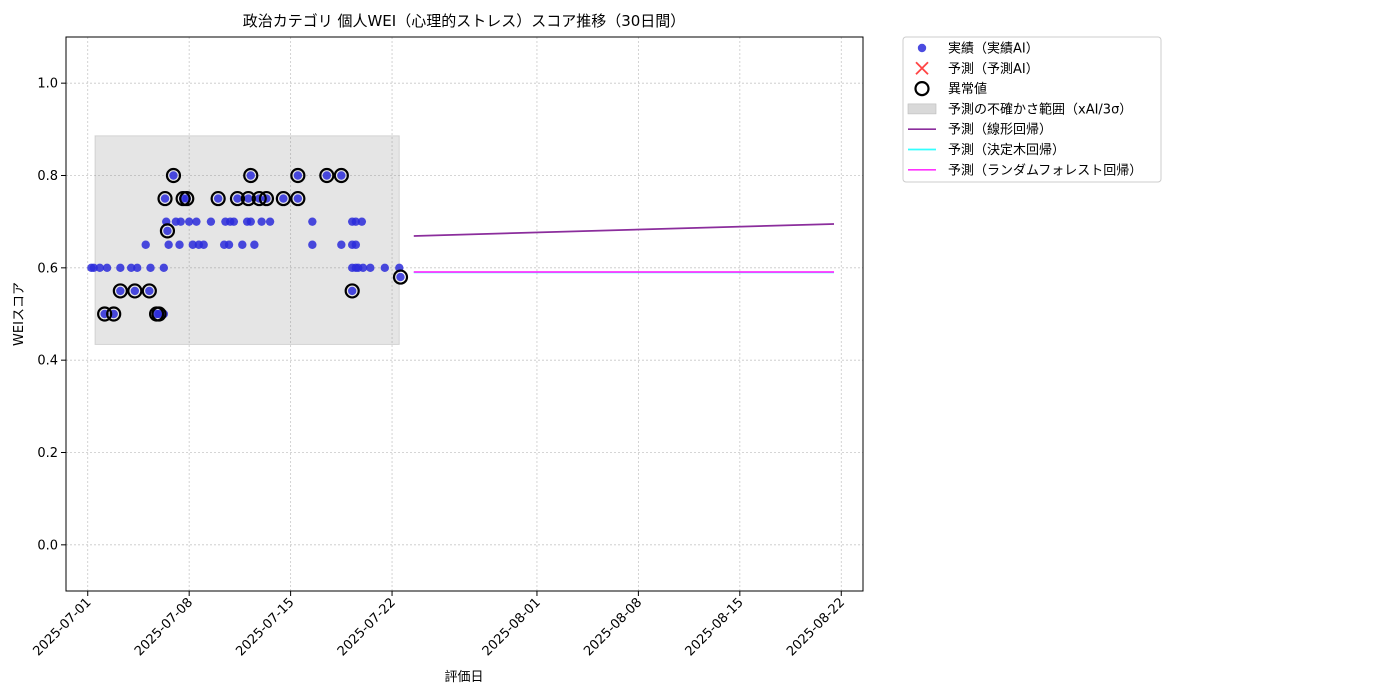 The height and width of the screenshot is (700, 1400). Describe the element at coordinates (993, 69) in the screenshot. I see `legend-label: 予測（予測AI）` at that location.